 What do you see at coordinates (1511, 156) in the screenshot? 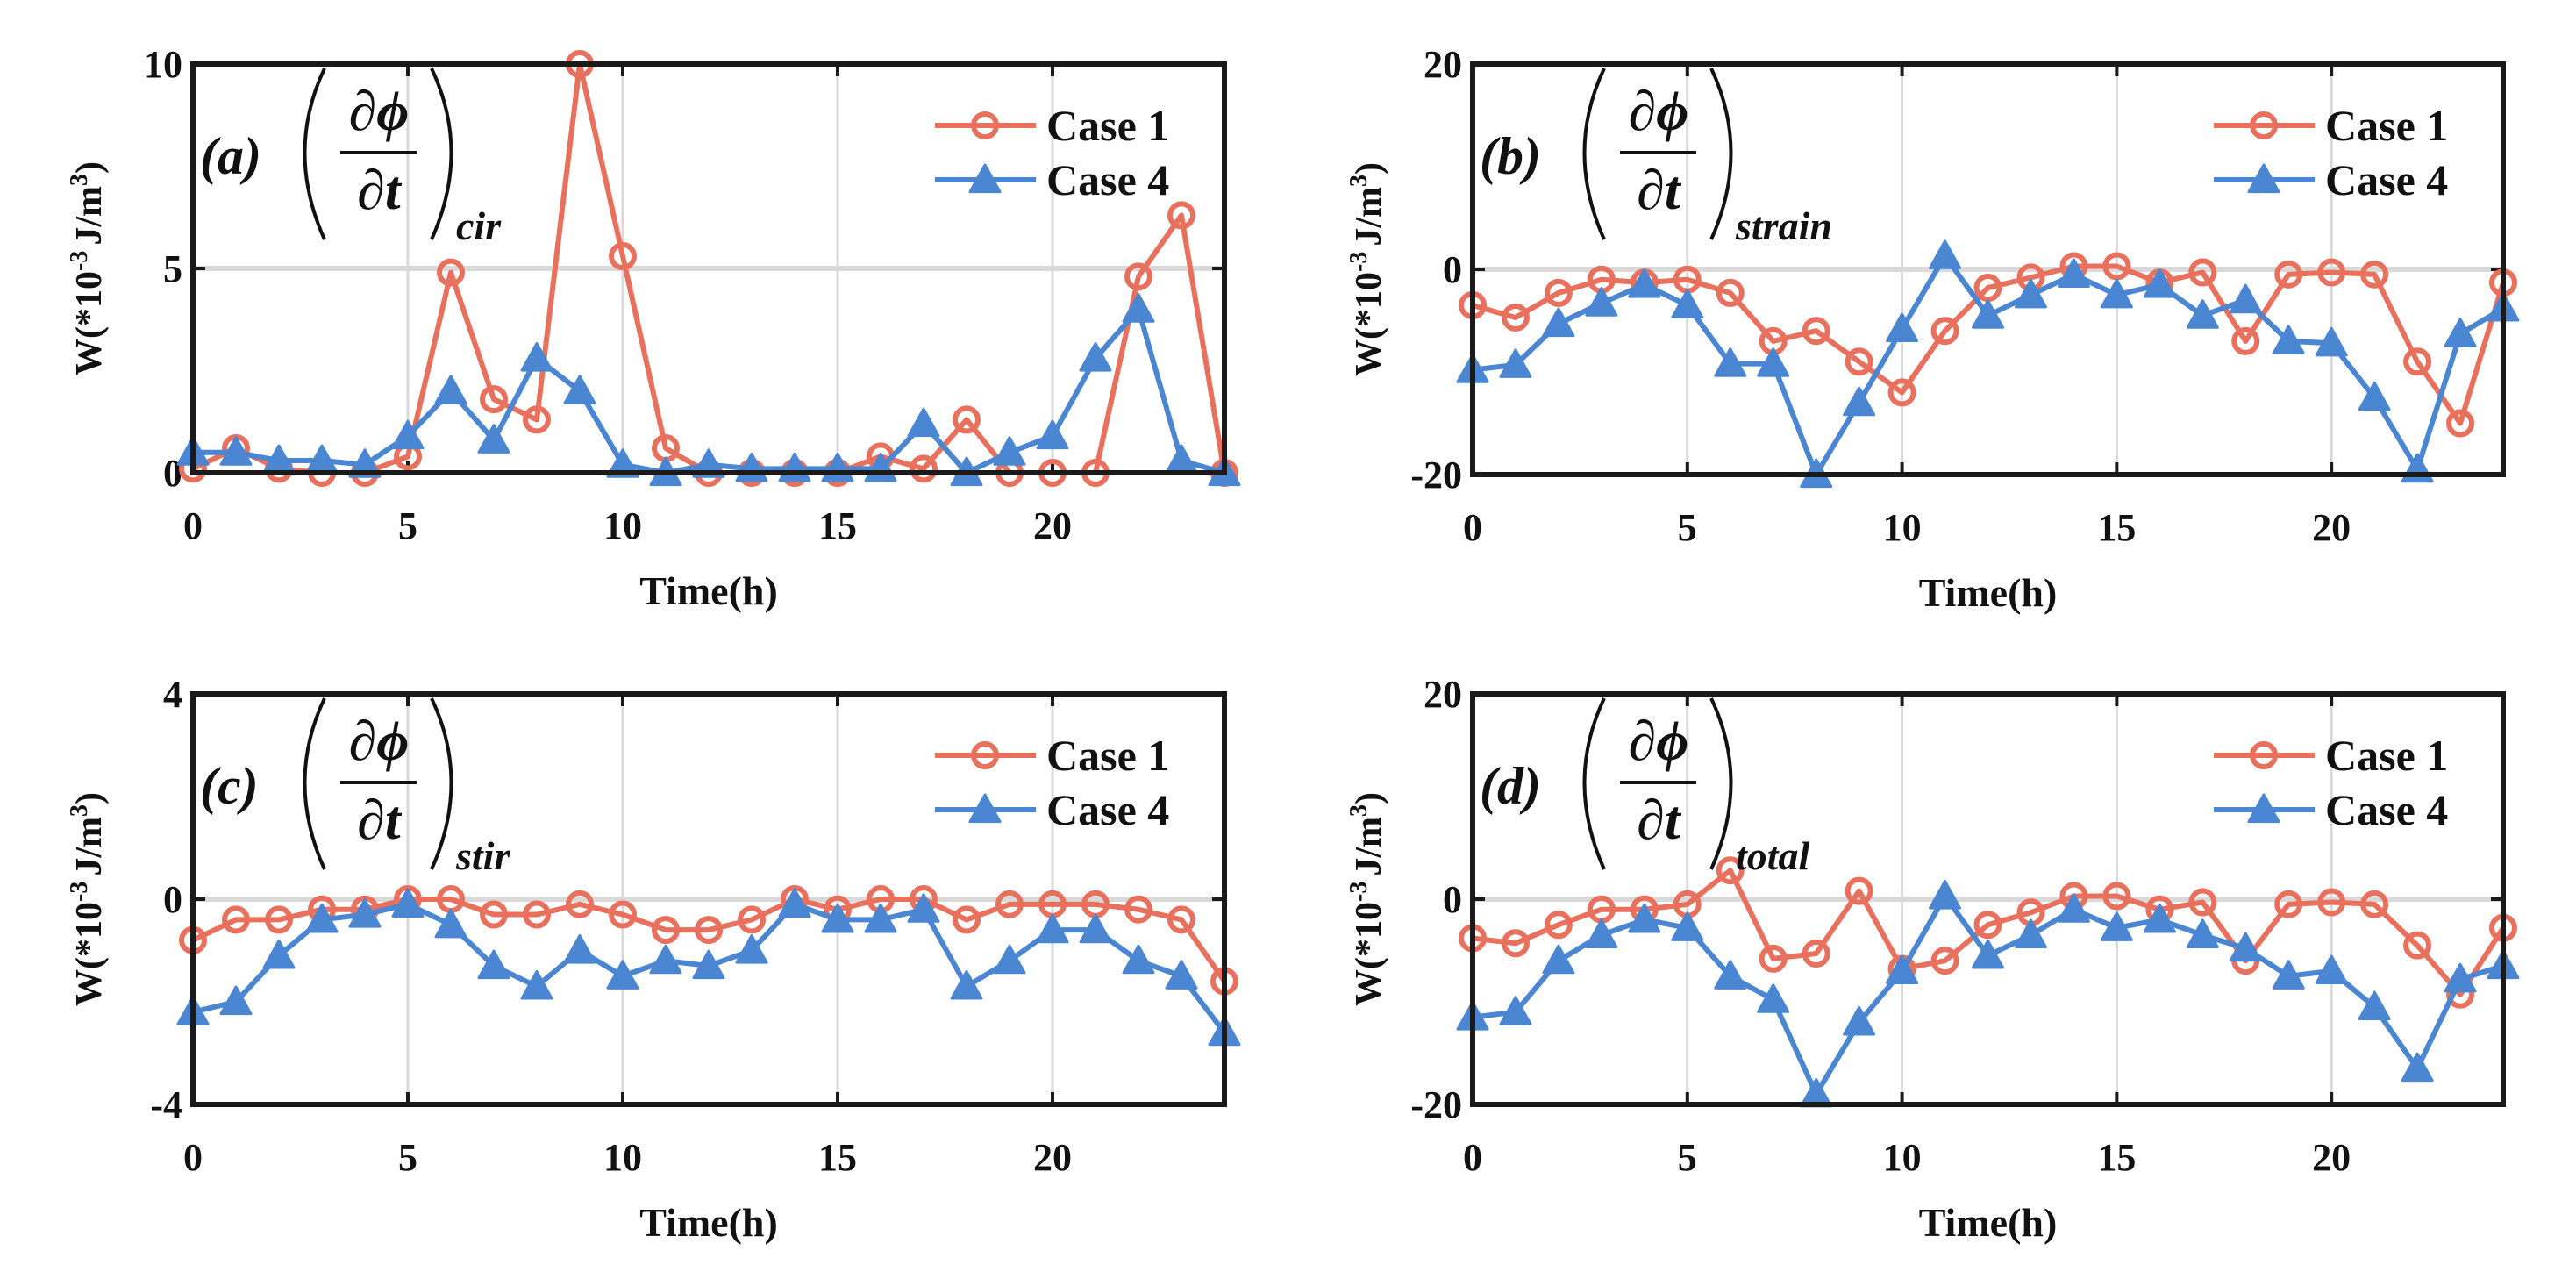
I see `panel-label: (b)` at bounding box center [1511, 156].